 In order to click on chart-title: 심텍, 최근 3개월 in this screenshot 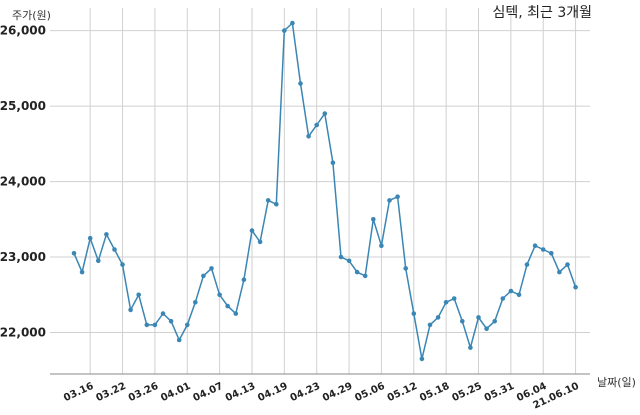, I will do `click(542, 13)`.